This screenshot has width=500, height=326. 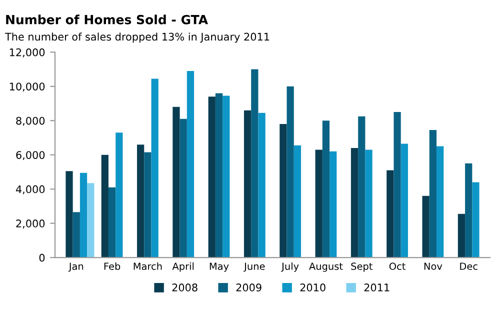 What do you see at coordinates (107, 19) in the screenshot?
I see `chart-title: Number of Homes Sold - GTA` at bounding box center [107, 19].